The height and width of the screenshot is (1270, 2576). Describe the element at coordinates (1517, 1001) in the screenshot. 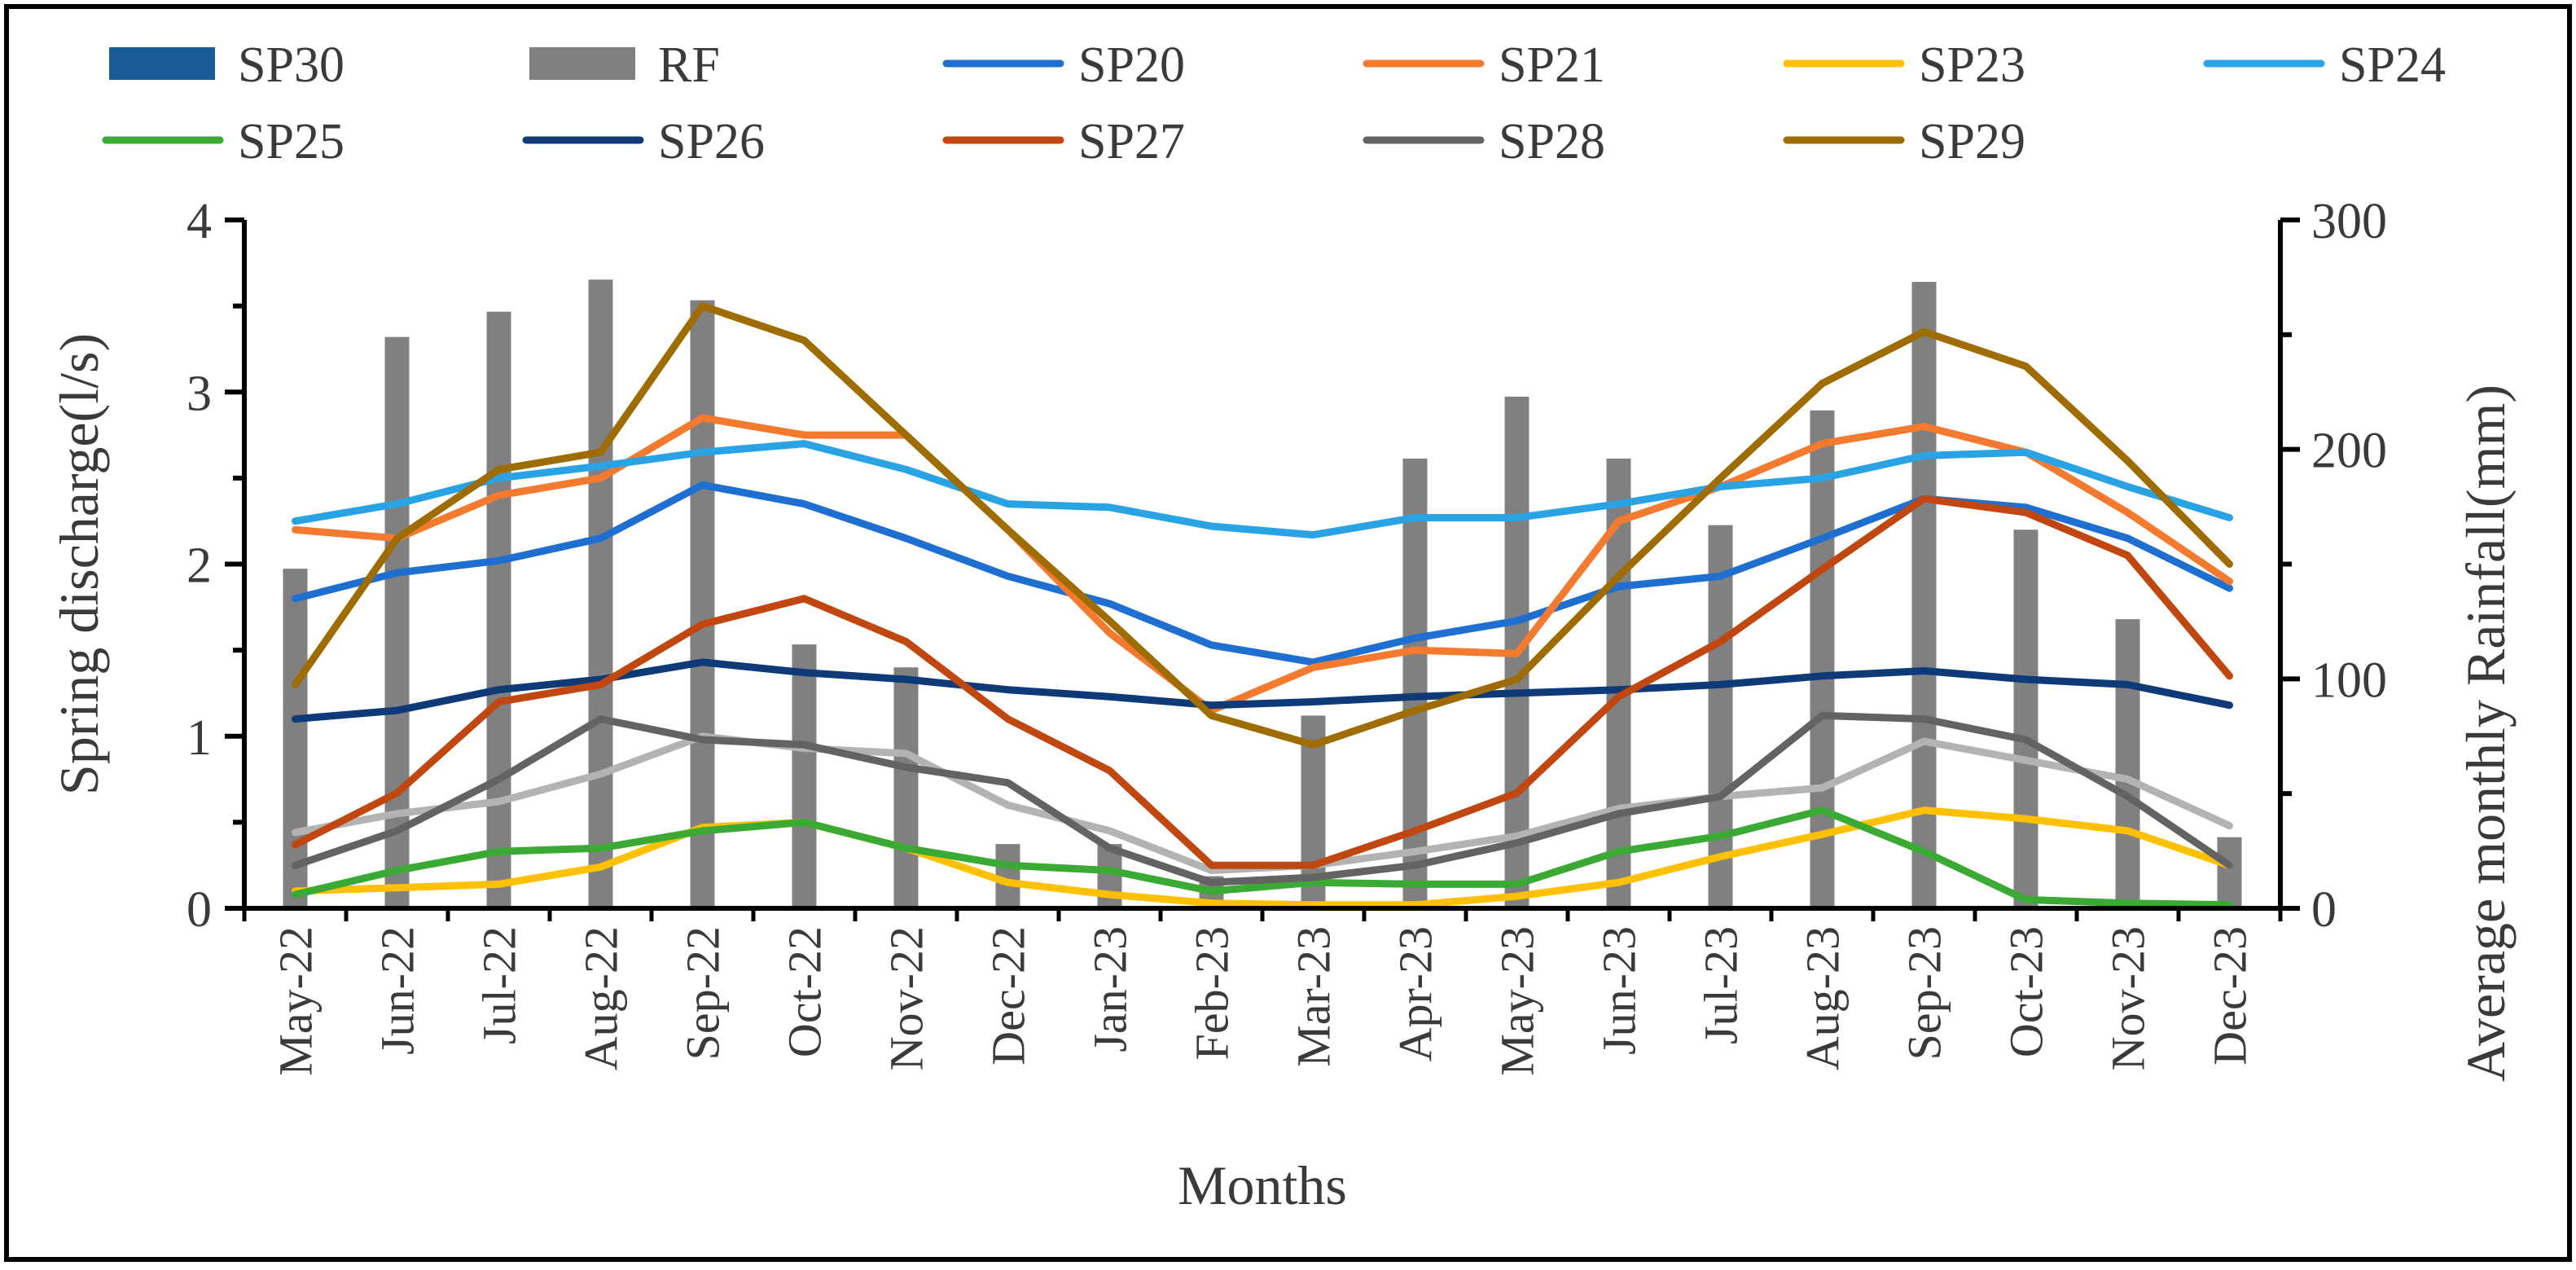

I see `x-tick-label-may-23: May-23` at that location.